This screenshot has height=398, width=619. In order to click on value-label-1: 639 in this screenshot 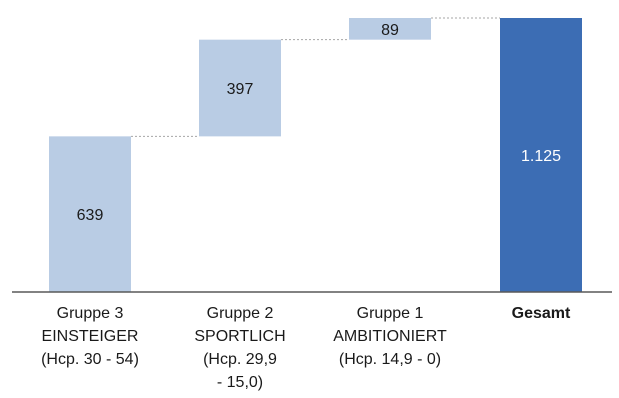, I will do `click(90, 215)`.